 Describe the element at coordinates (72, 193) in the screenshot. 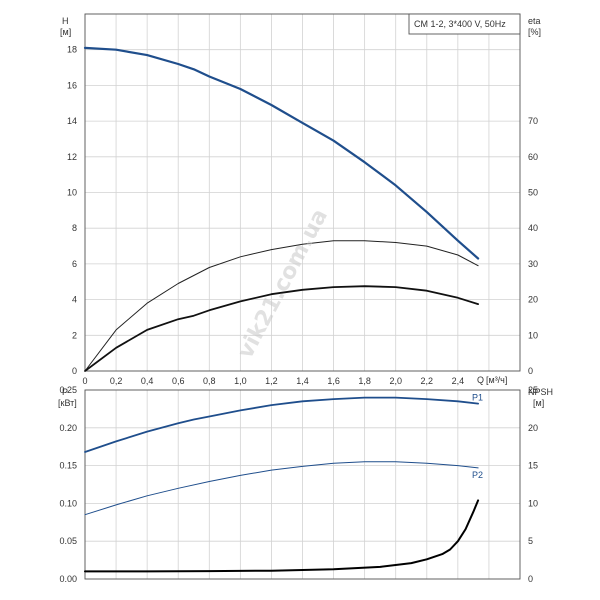

I see `top-y-tick-label: 10` at that location.